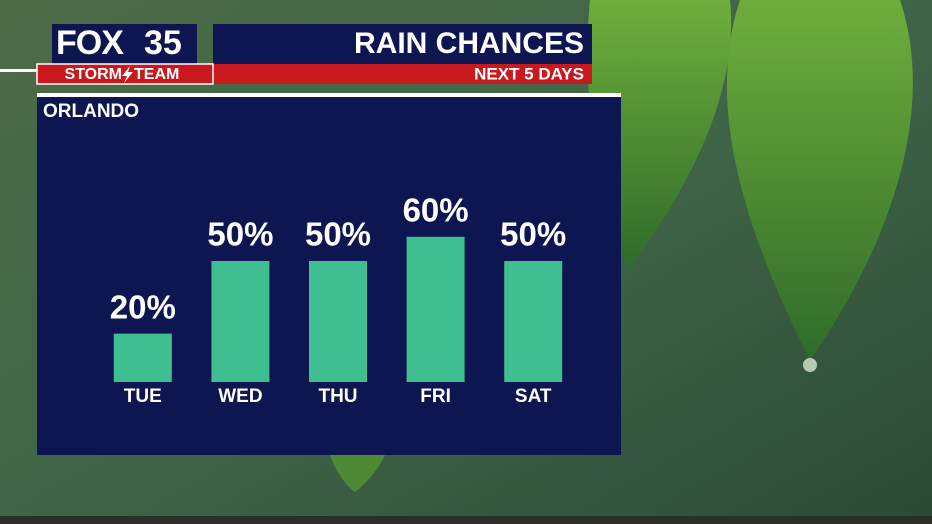 This screenshot has width=932, height=524. What do you see at coordinates (91, 111) in the screenshot?
I see `location-label: ORLANDO` at bounding box center [91, 111].